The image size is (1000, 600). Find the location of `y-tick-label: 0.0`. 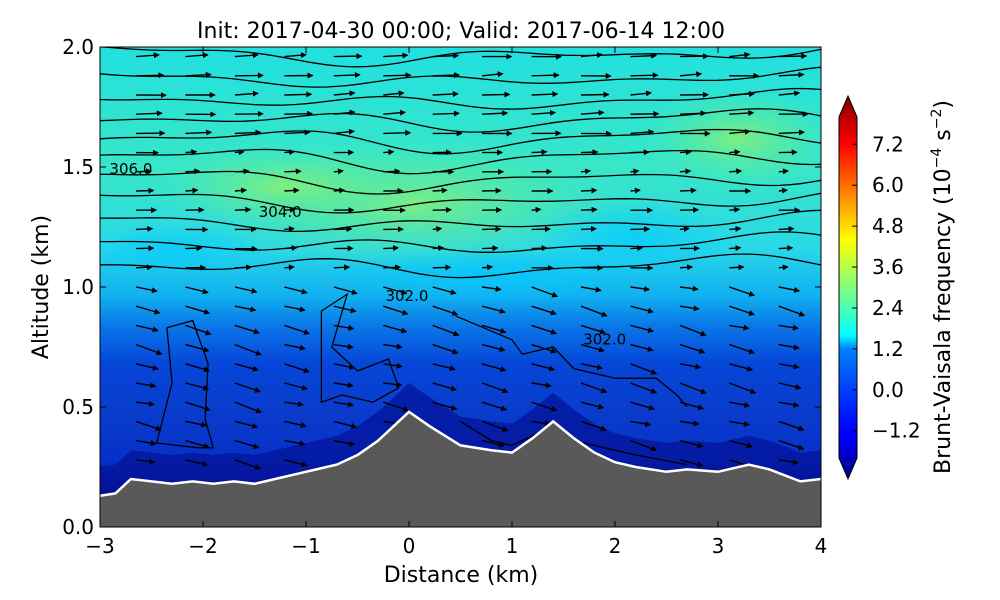

y-tick-label: 0.0 is located at coordinates (78, 527).